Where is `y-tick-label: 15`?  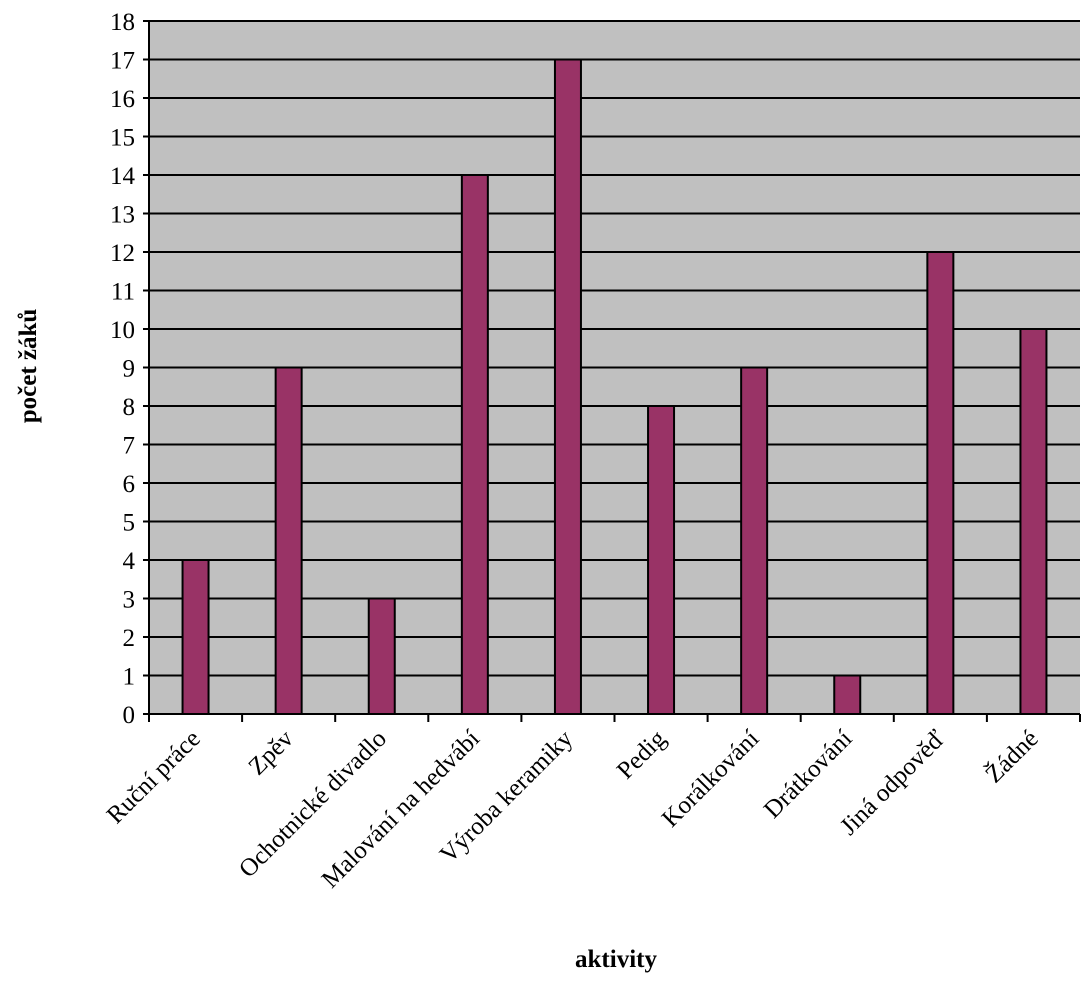
y-tick-label: 15 is located at coordinates (122, 138).